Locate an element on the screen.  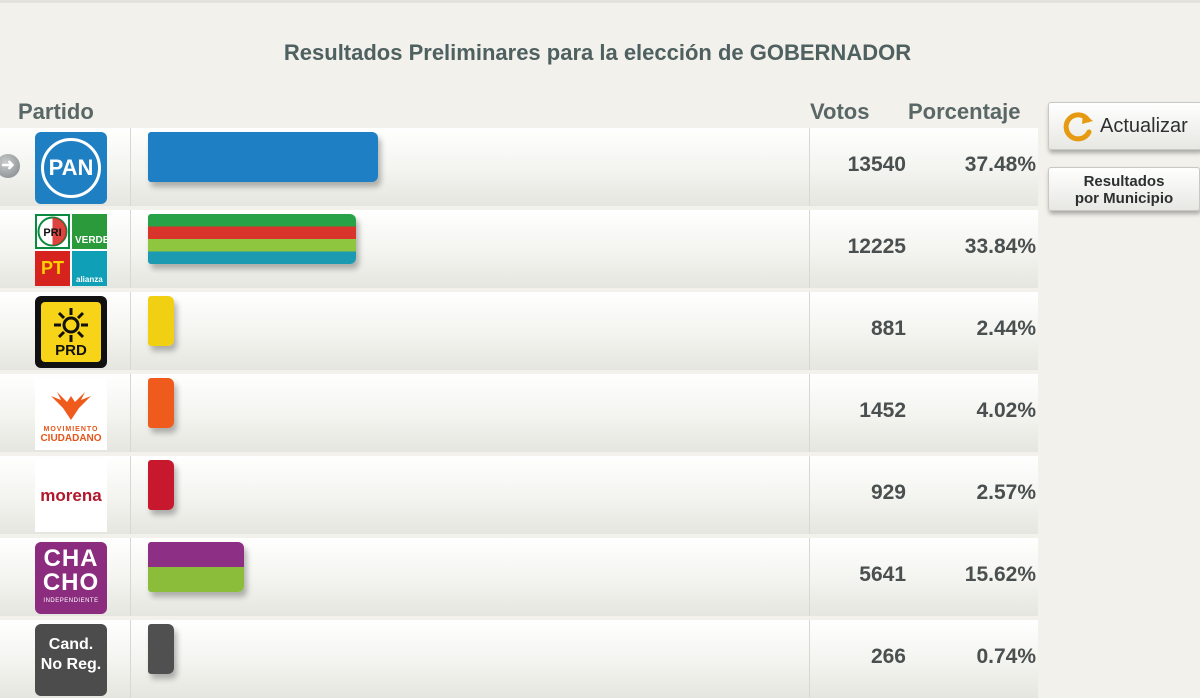
verde-logo-text: VERDE is located at coordinates (91, 240).